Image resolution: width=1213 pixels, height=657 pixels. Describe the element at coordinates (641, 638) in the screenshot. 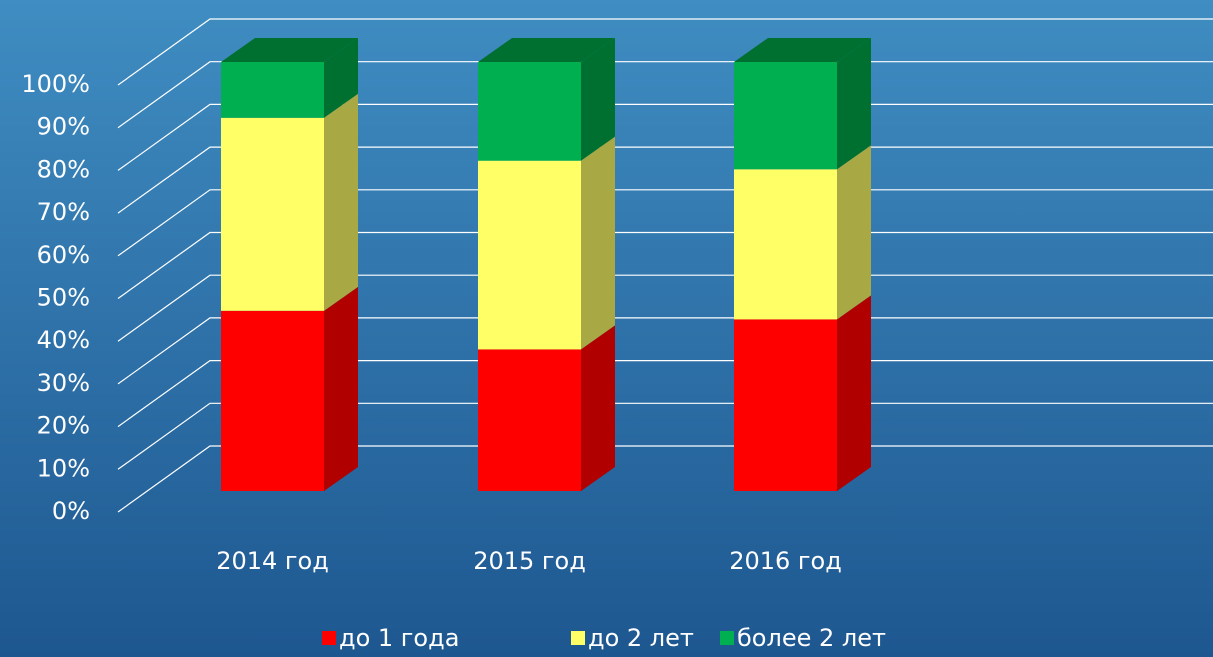

I see `legend-label: до 2 лет` at that location.